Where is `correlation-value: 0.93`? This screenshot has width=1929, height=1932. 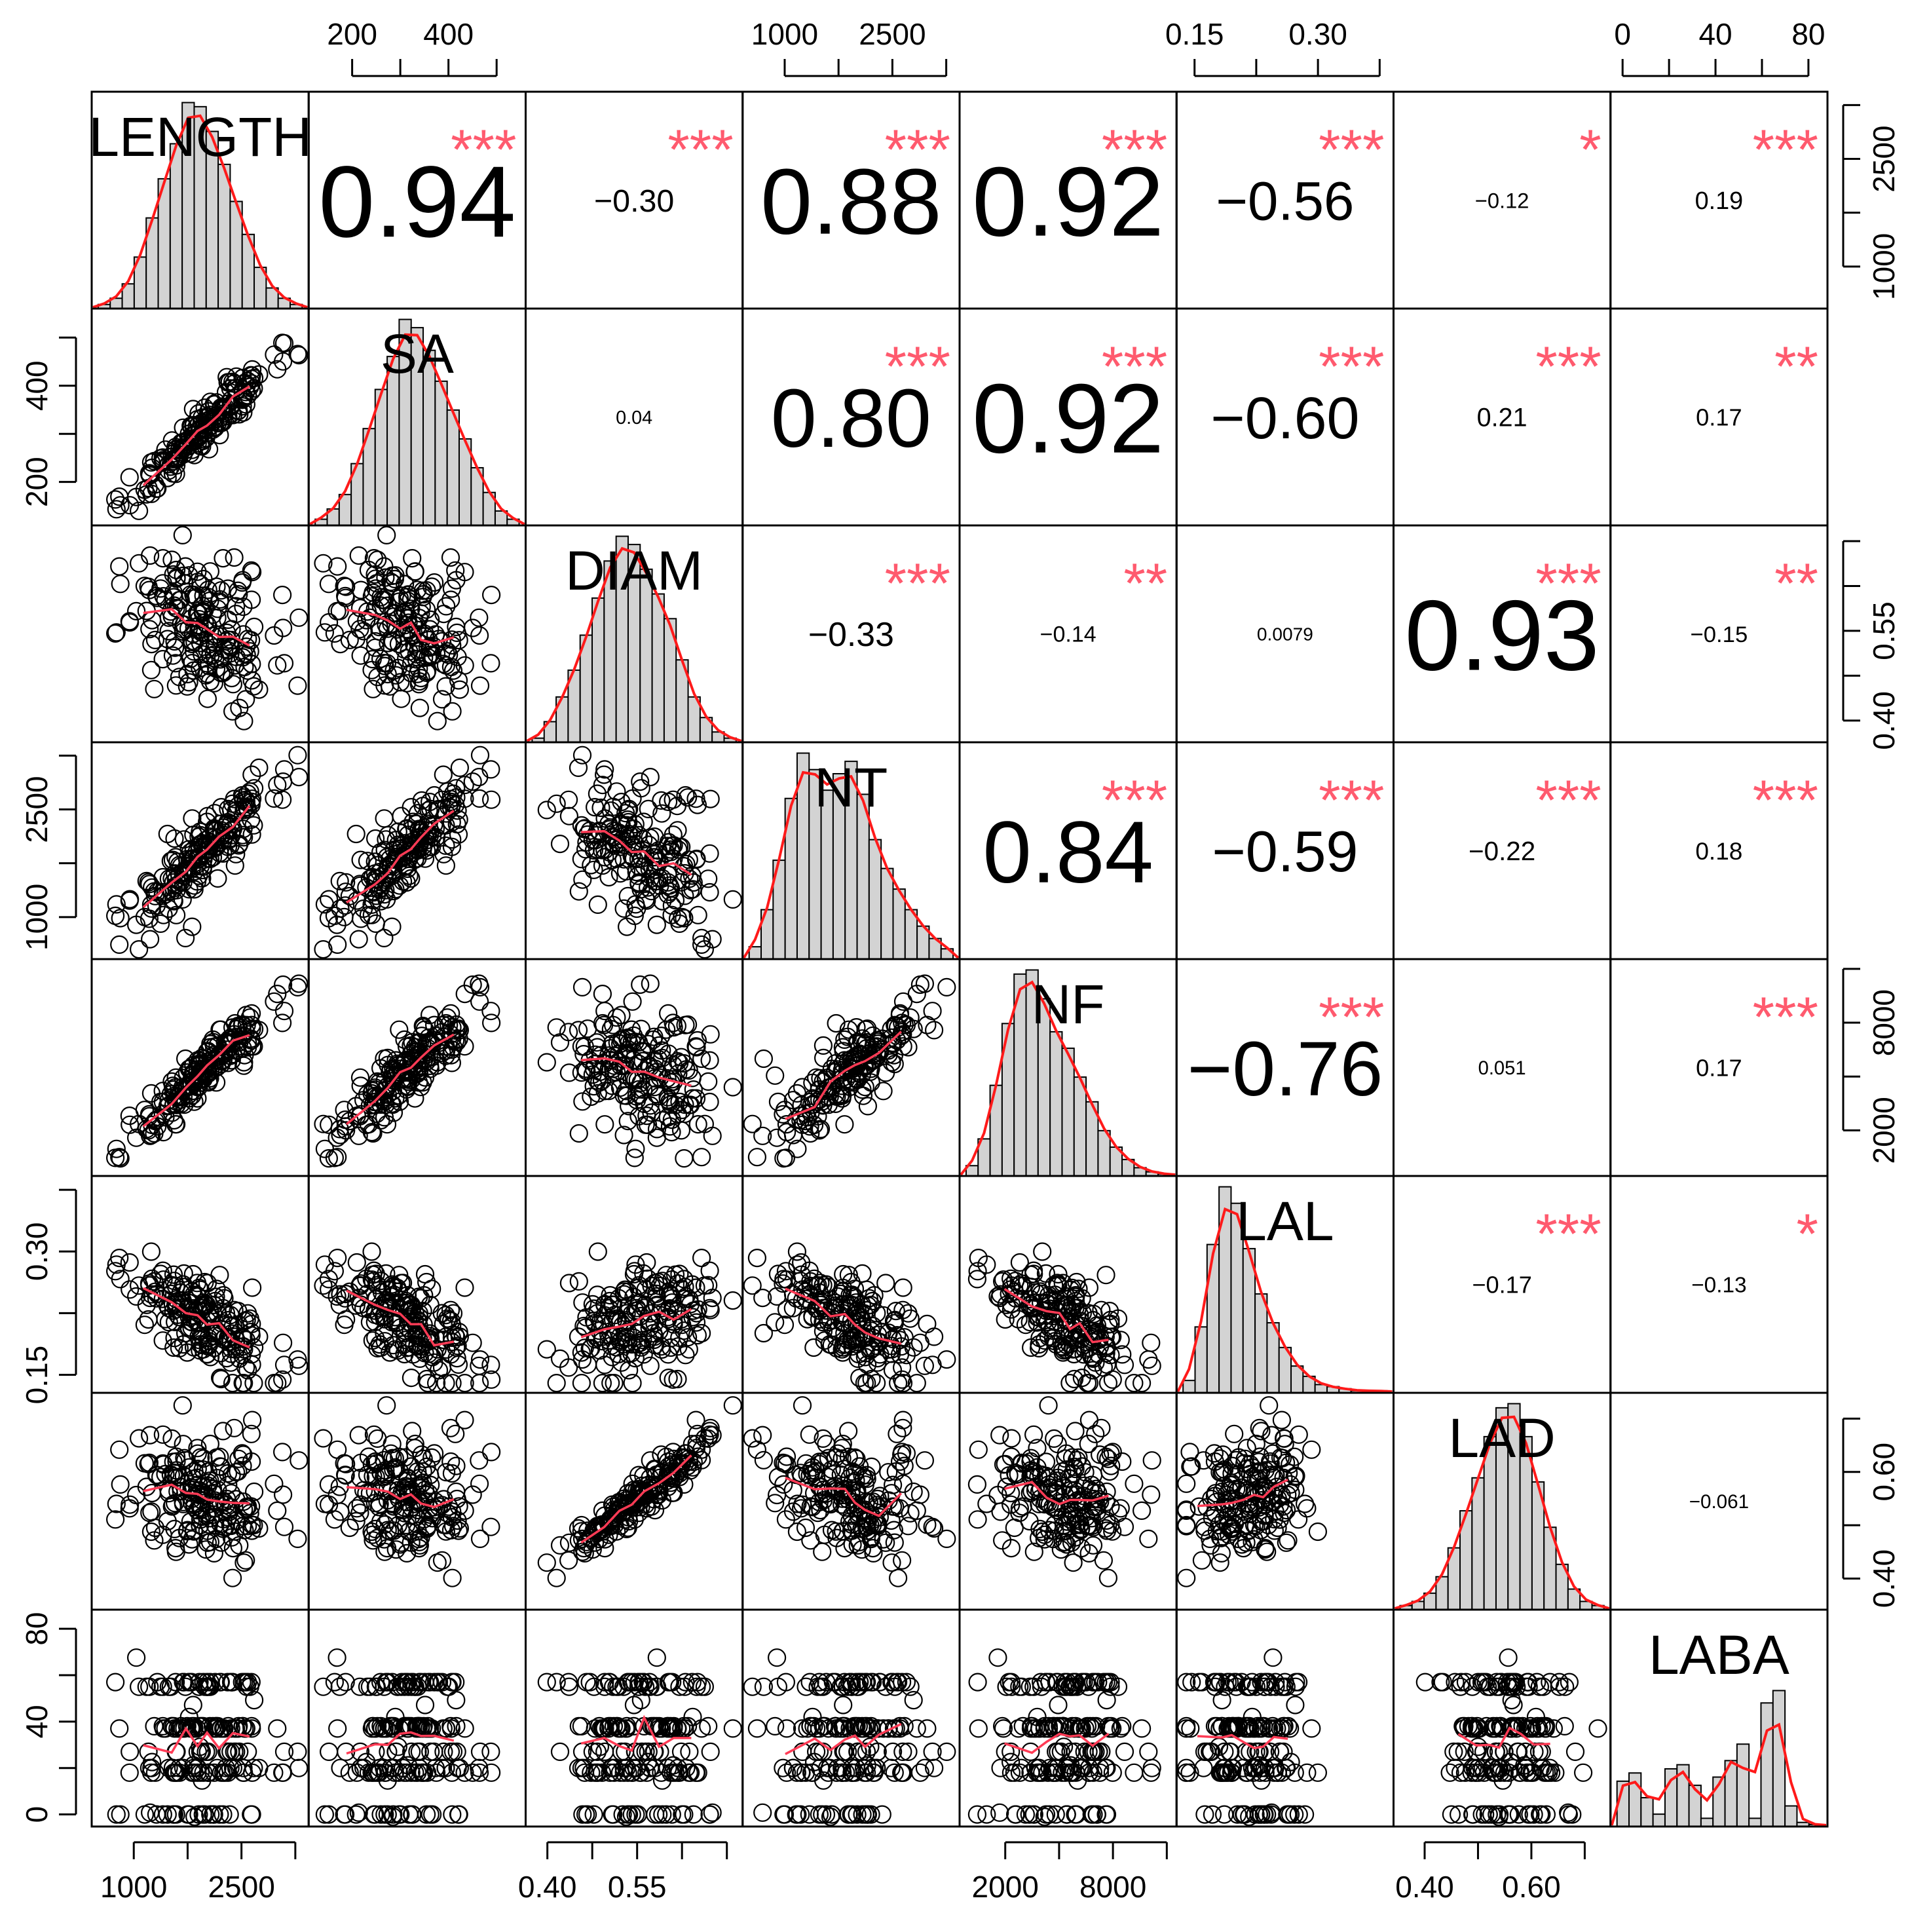 correlation-value: 0.93 is located at coordinates (1502, 635).